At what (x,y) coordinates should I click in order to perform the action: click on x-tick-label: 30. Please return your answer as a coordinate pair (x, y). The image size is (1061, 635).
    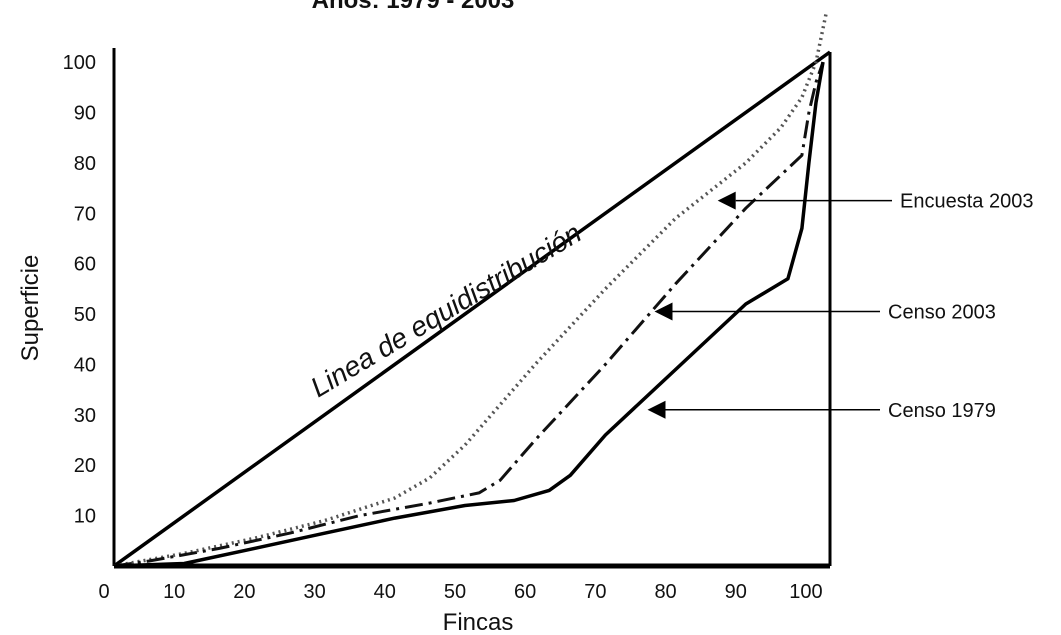
    Looking at the image, I should click on (314, 592).